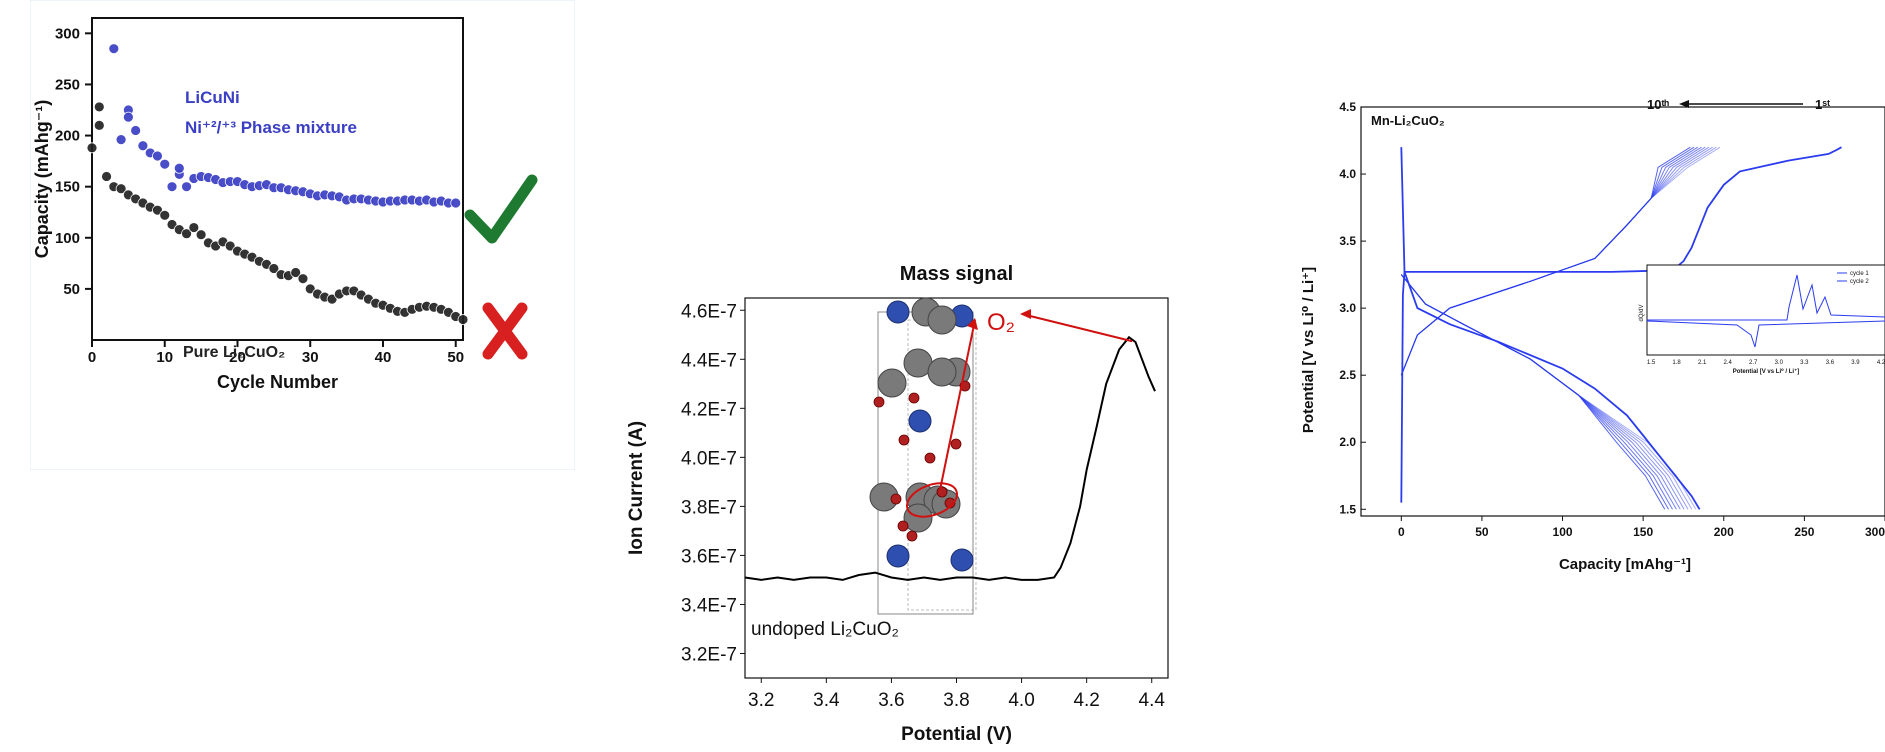 This screenshot has height=752, width=1885. I want to click on x-tick-label: 3.2, so click(761, 700).